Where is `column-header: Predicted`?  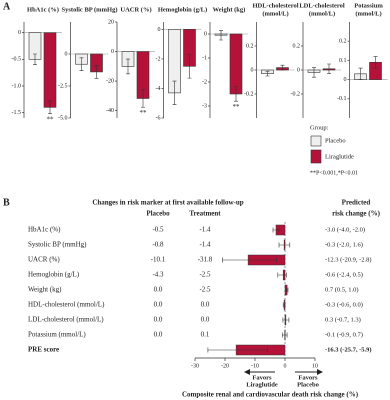
column-header: Predicted is located at coordinates (356, 203).